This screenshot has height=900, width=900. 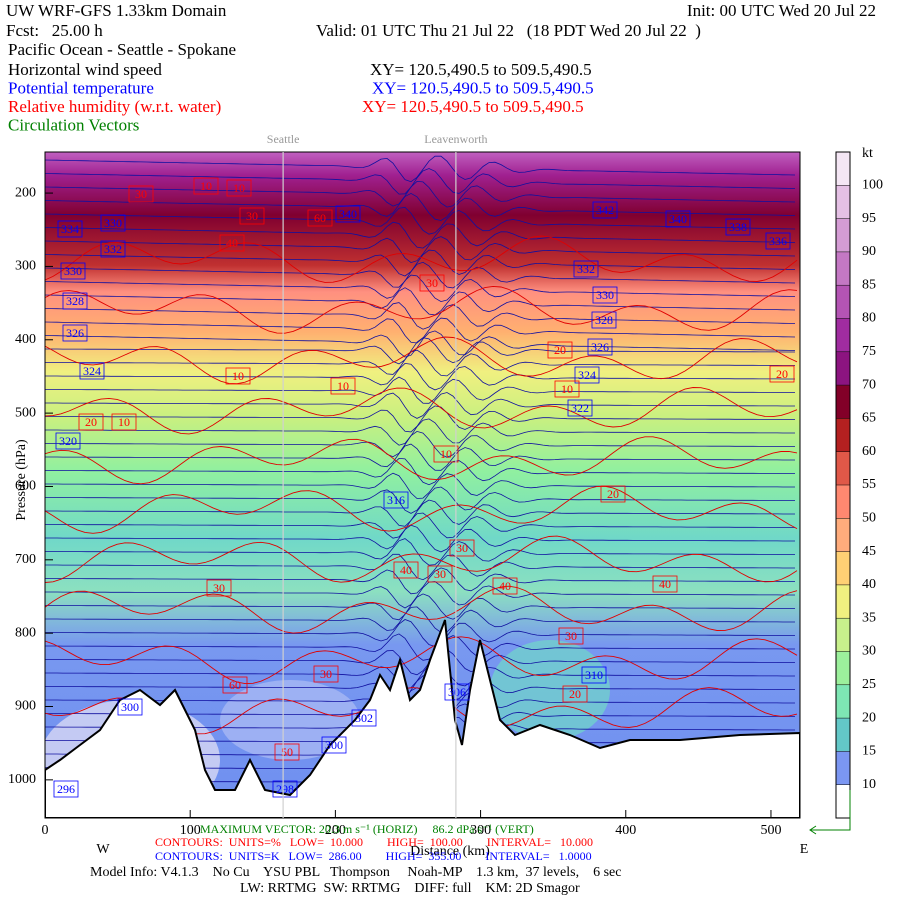 What do you see at coordinates (130, 707) in the screenshot?
I see `contour-label: 300` at bounding box center [130, 707].